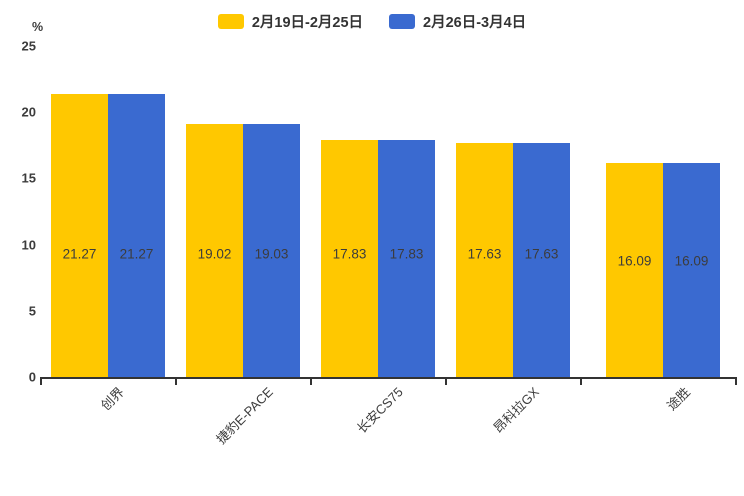 The image size is (744, 496). I want to click on x-axis-line, so click(388, 378).